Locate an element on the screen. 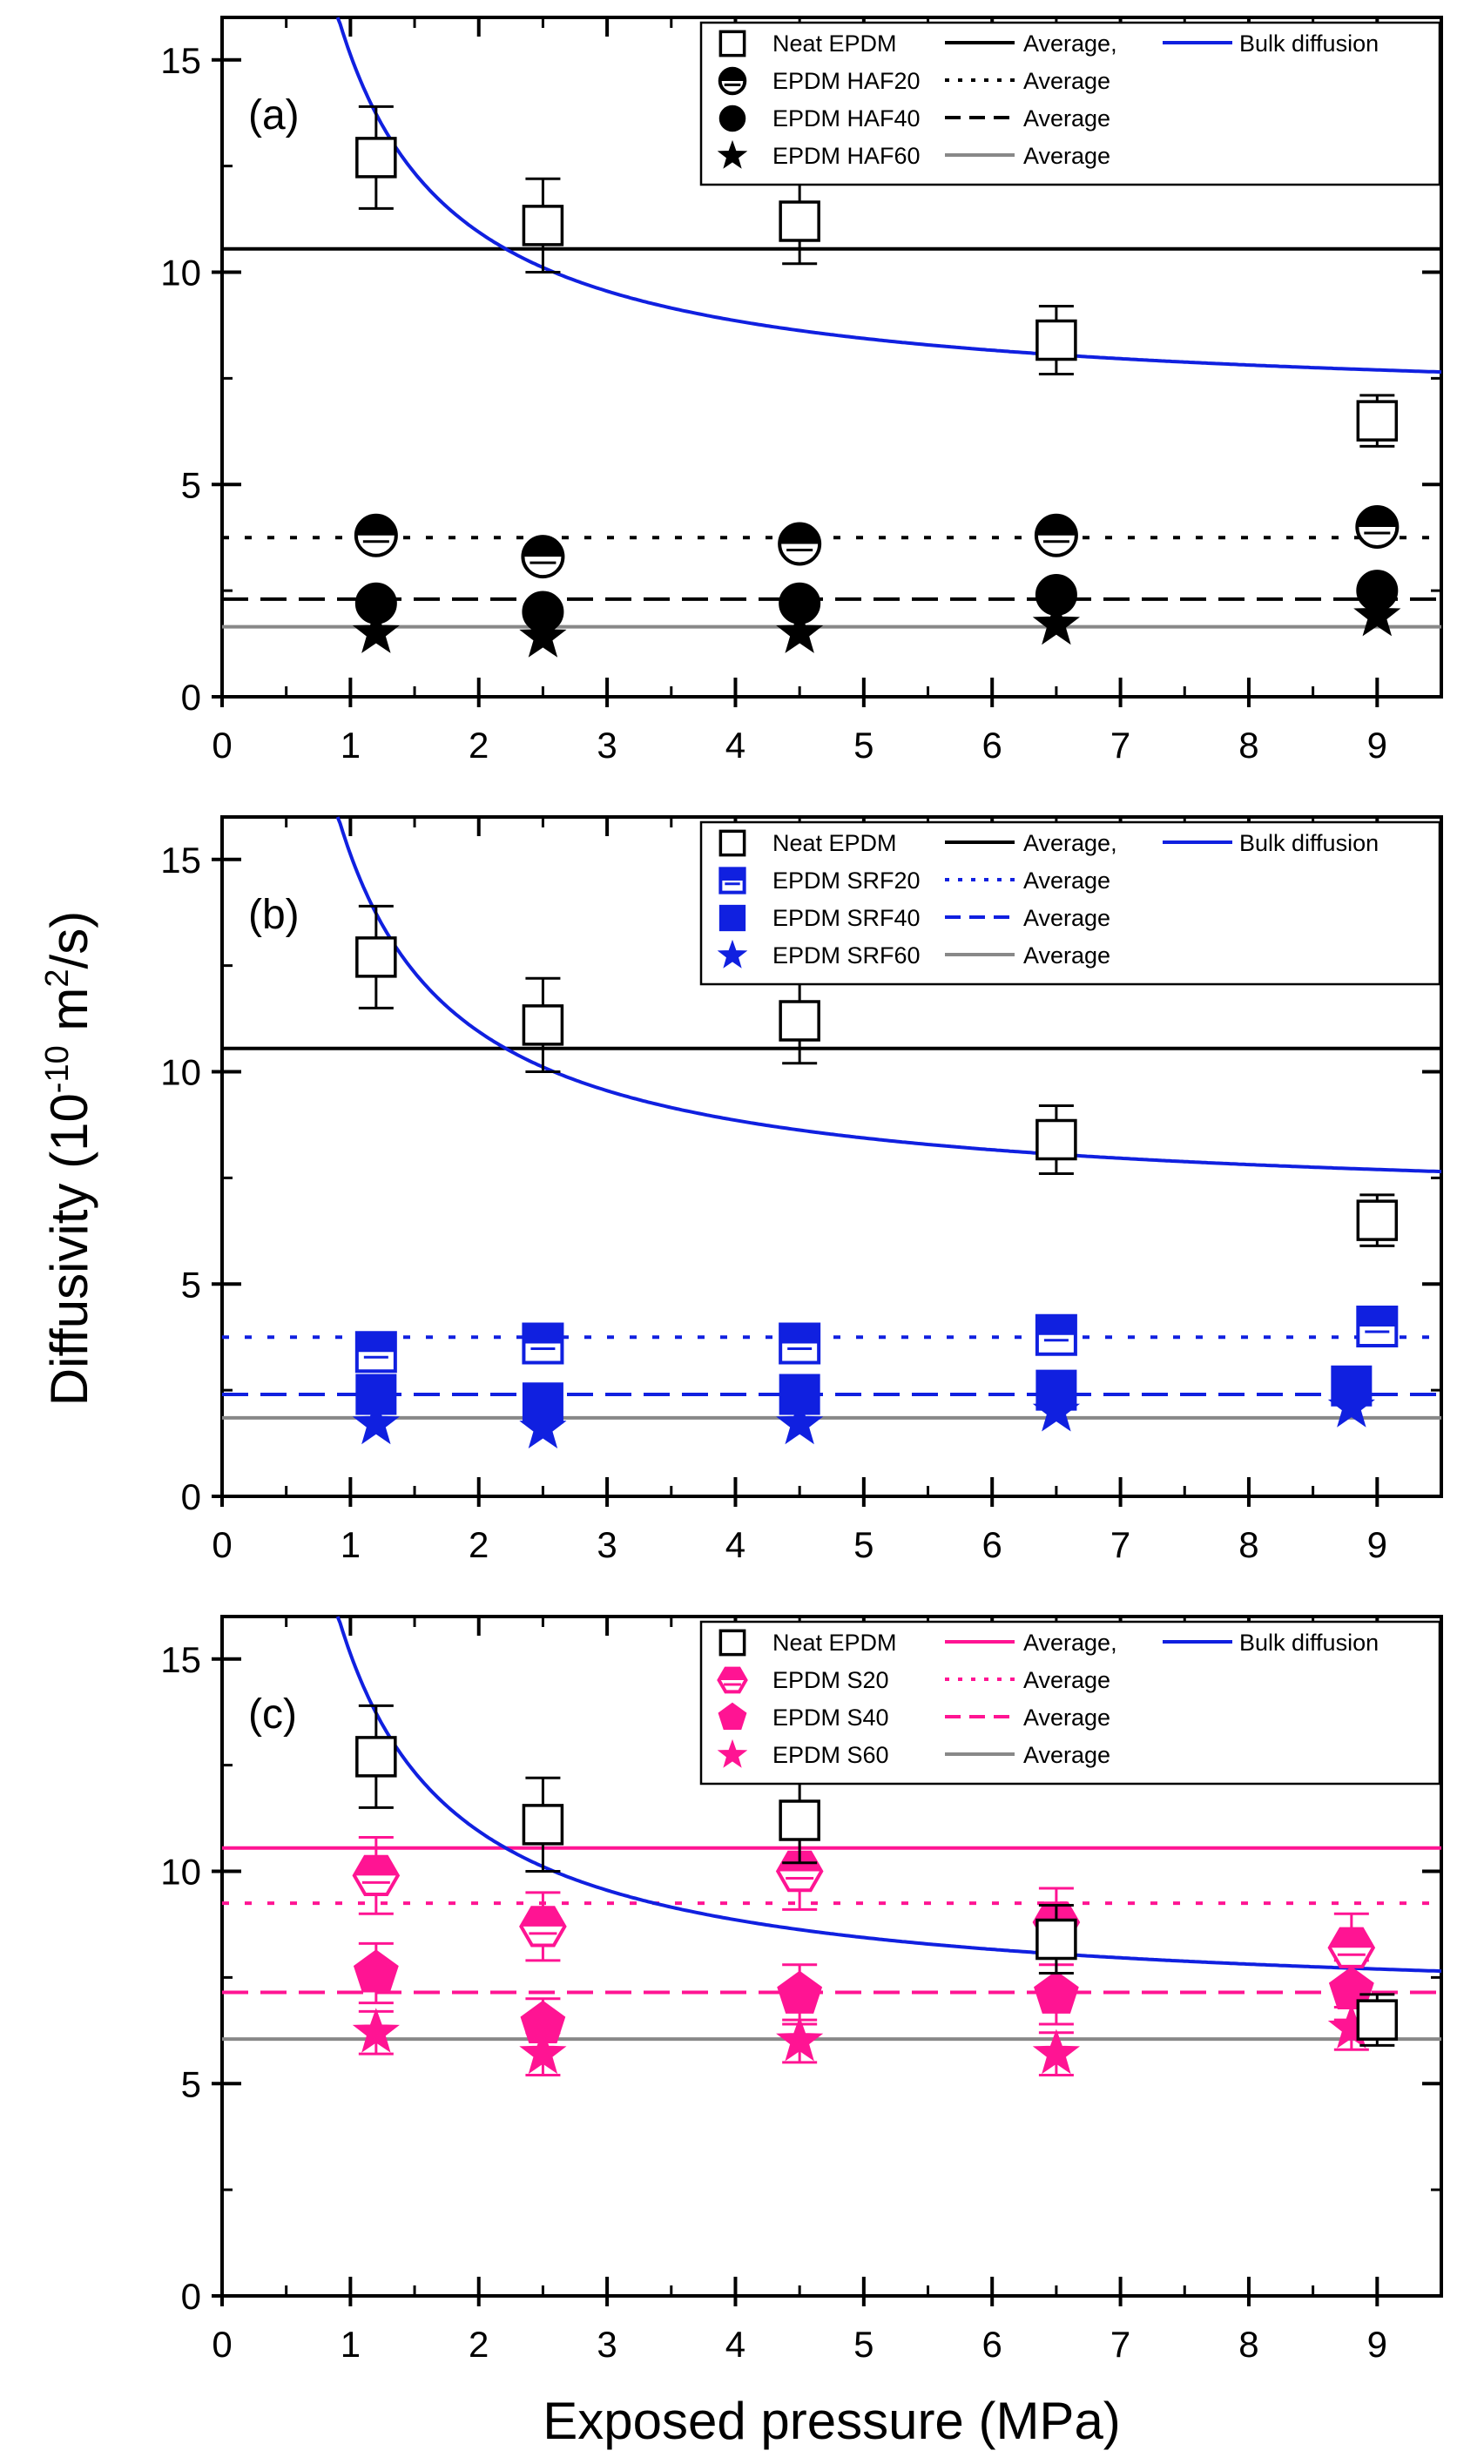 The height and width of the screenshot is (2464, 1484). x-tick-label: 9 is located at coordinates (1377, 1544).